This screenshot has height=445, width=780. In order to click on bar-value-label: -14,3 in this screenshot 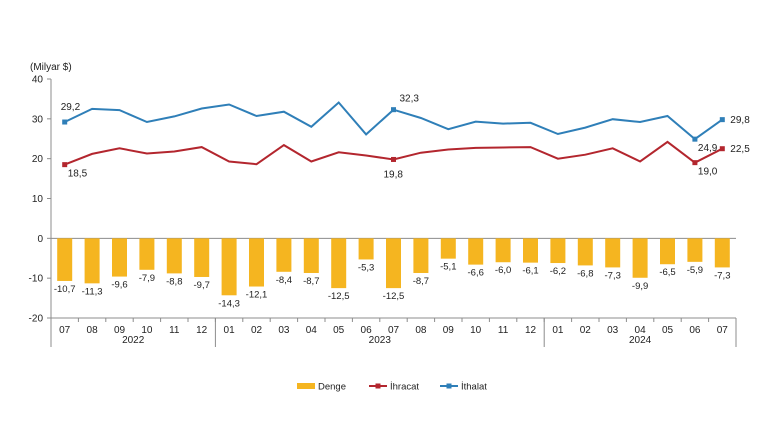, I will do `click(229, 303)`.